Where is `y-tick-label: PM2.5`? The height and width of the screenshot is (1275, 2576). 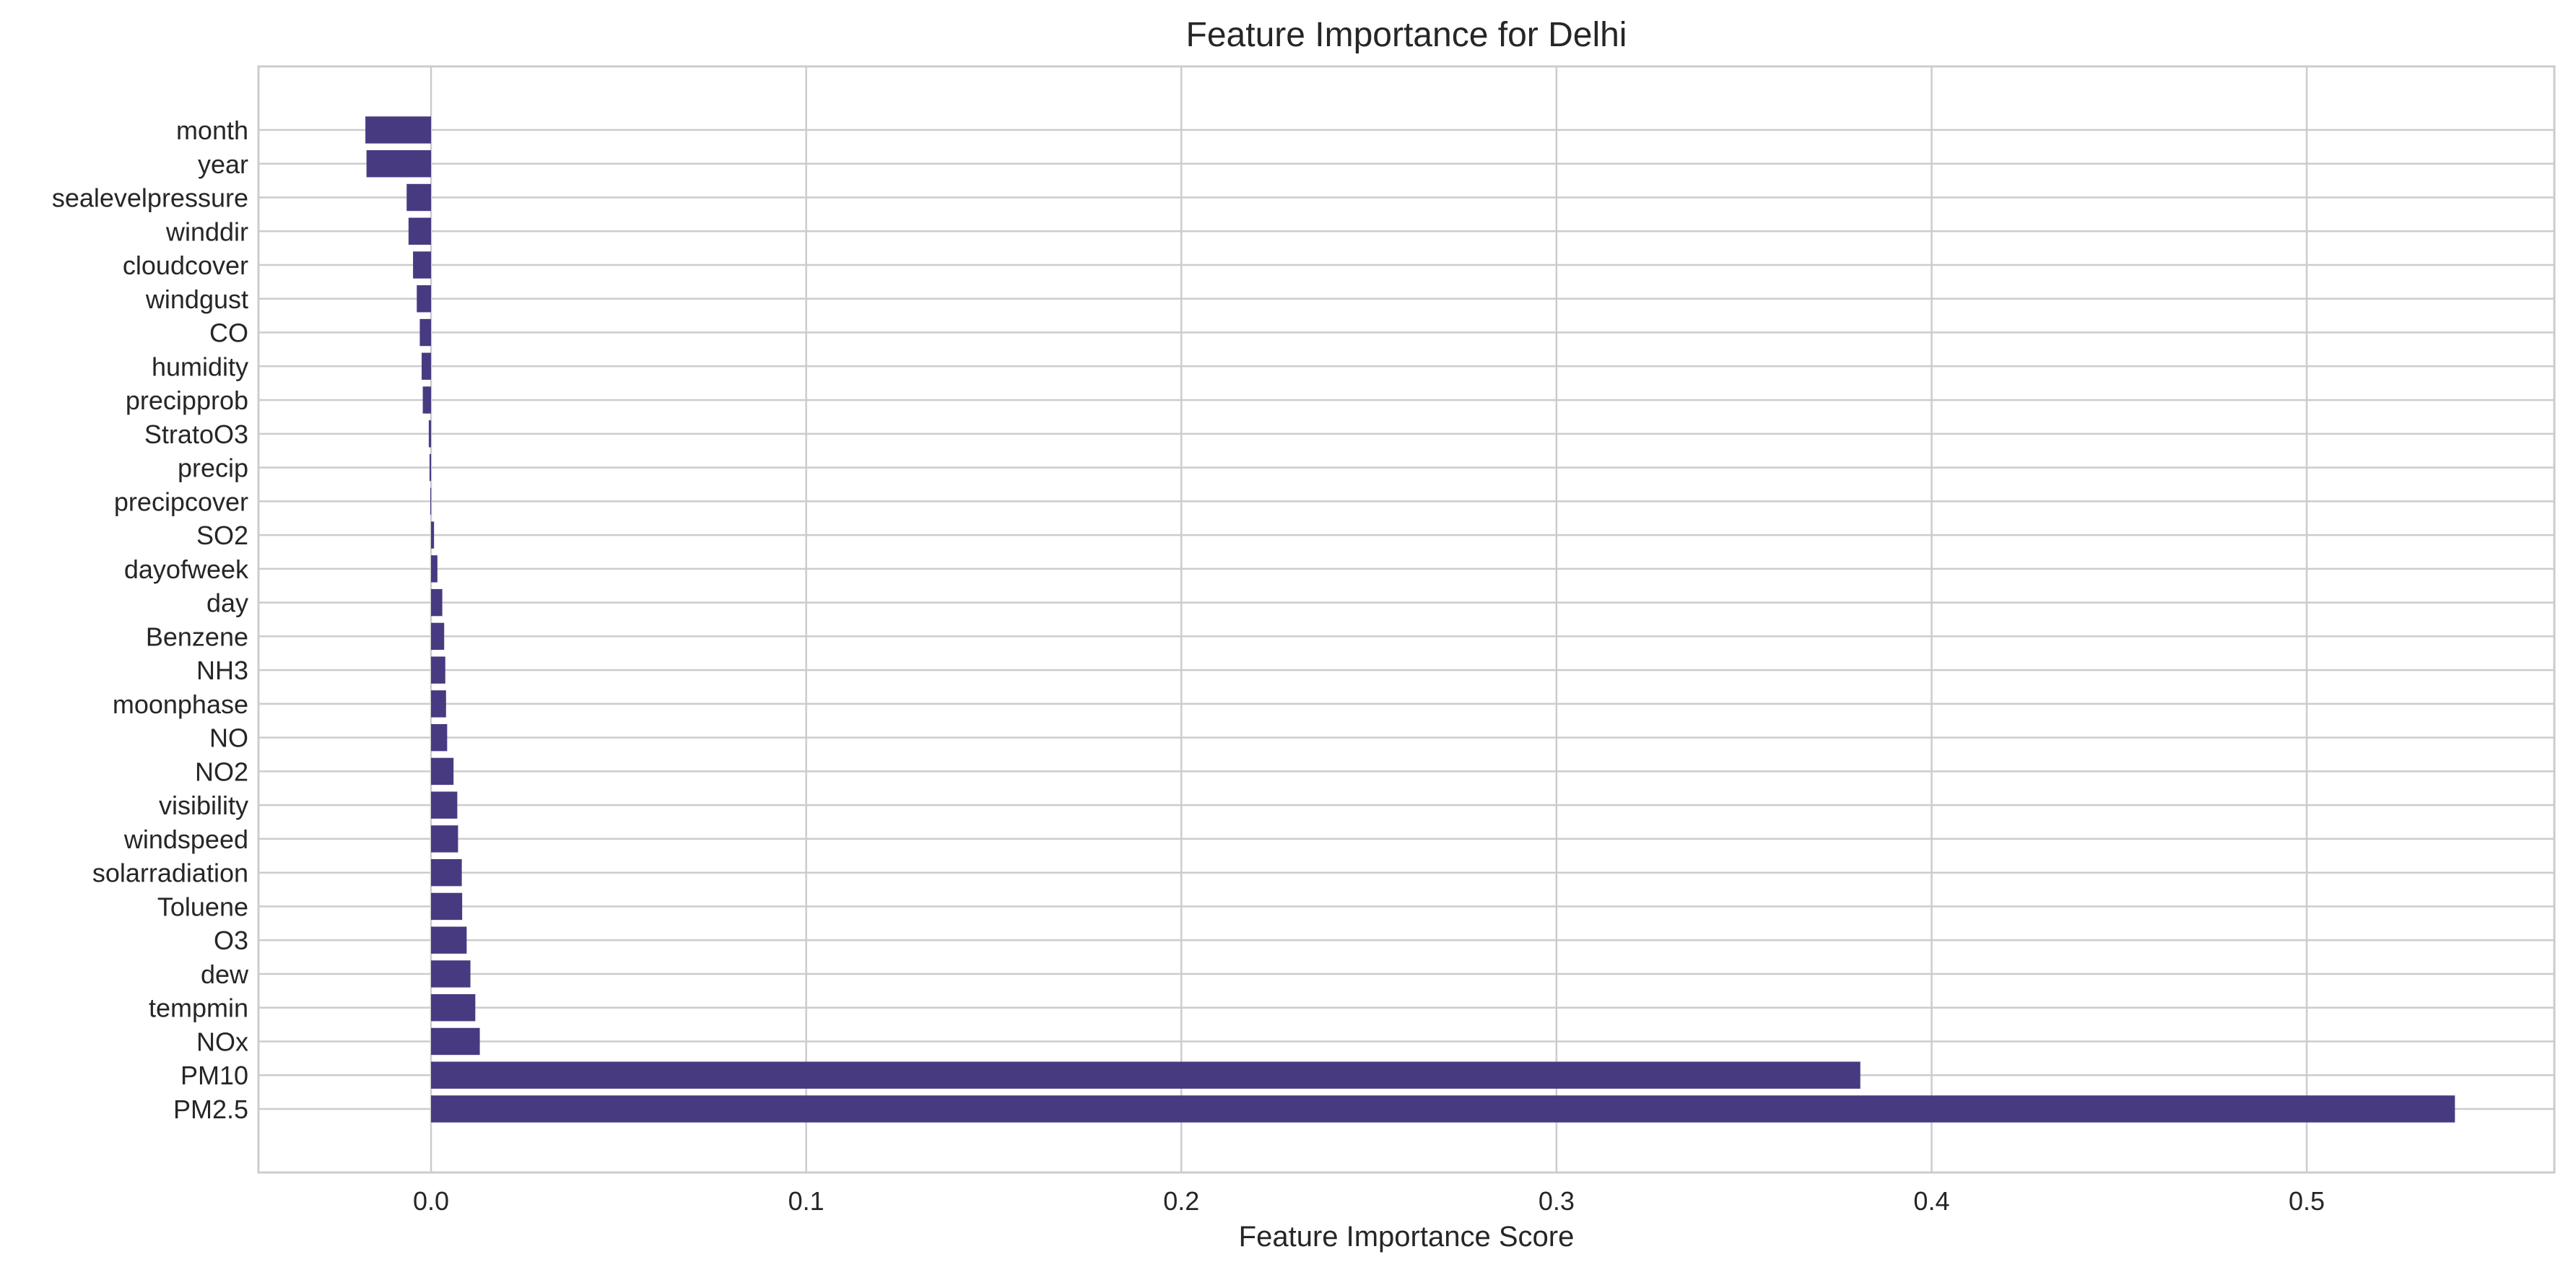 y-tick-label: PM2.5 is located at coordinates (210, 1109).